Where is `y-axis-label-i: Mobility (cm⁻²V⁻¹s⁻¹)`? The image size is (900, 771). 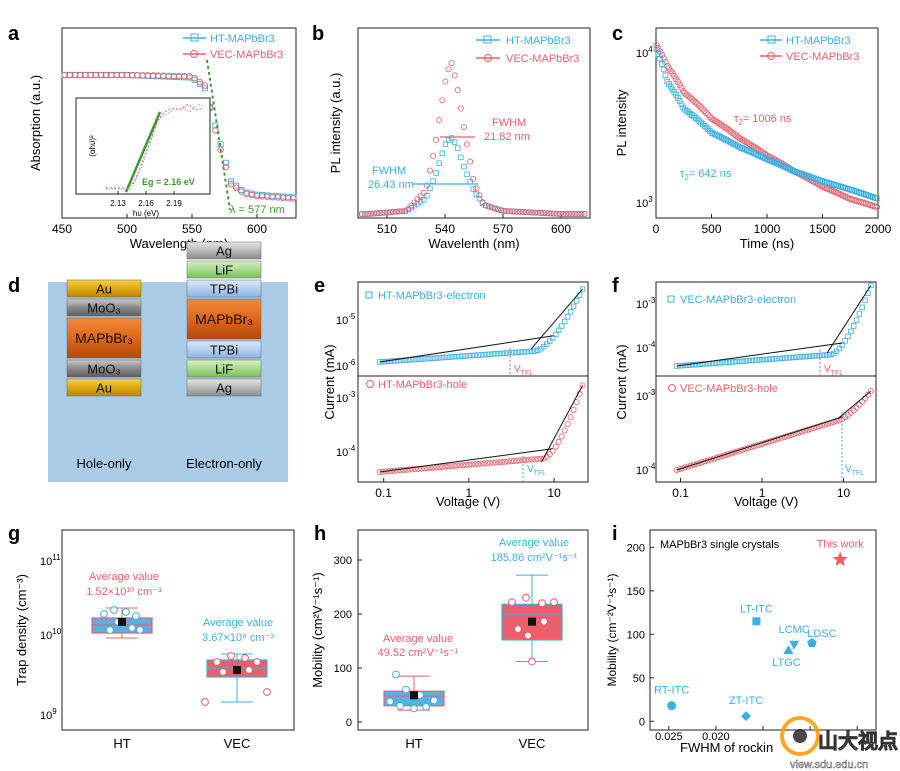 y-axis-label-i: Mobility (cm⁻²V⁻¹s⁻¹) is located at coordinates (612, 630).